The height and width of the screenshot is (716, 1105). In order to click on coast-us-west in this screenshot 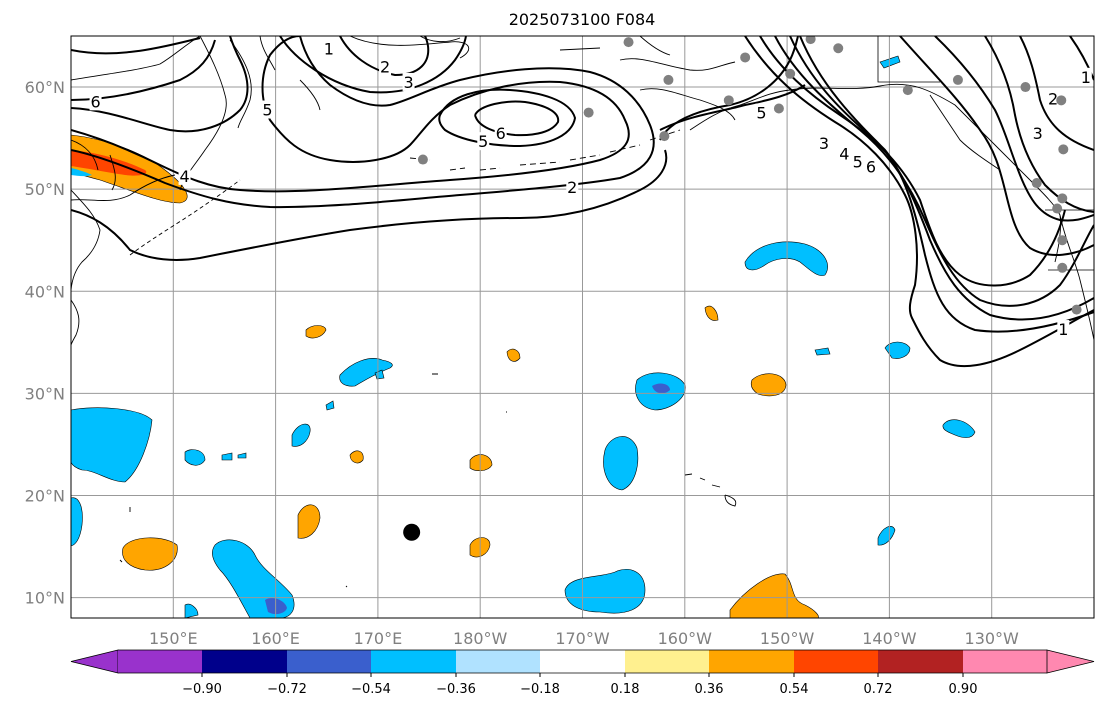, I will do `click(1076, 277)`.